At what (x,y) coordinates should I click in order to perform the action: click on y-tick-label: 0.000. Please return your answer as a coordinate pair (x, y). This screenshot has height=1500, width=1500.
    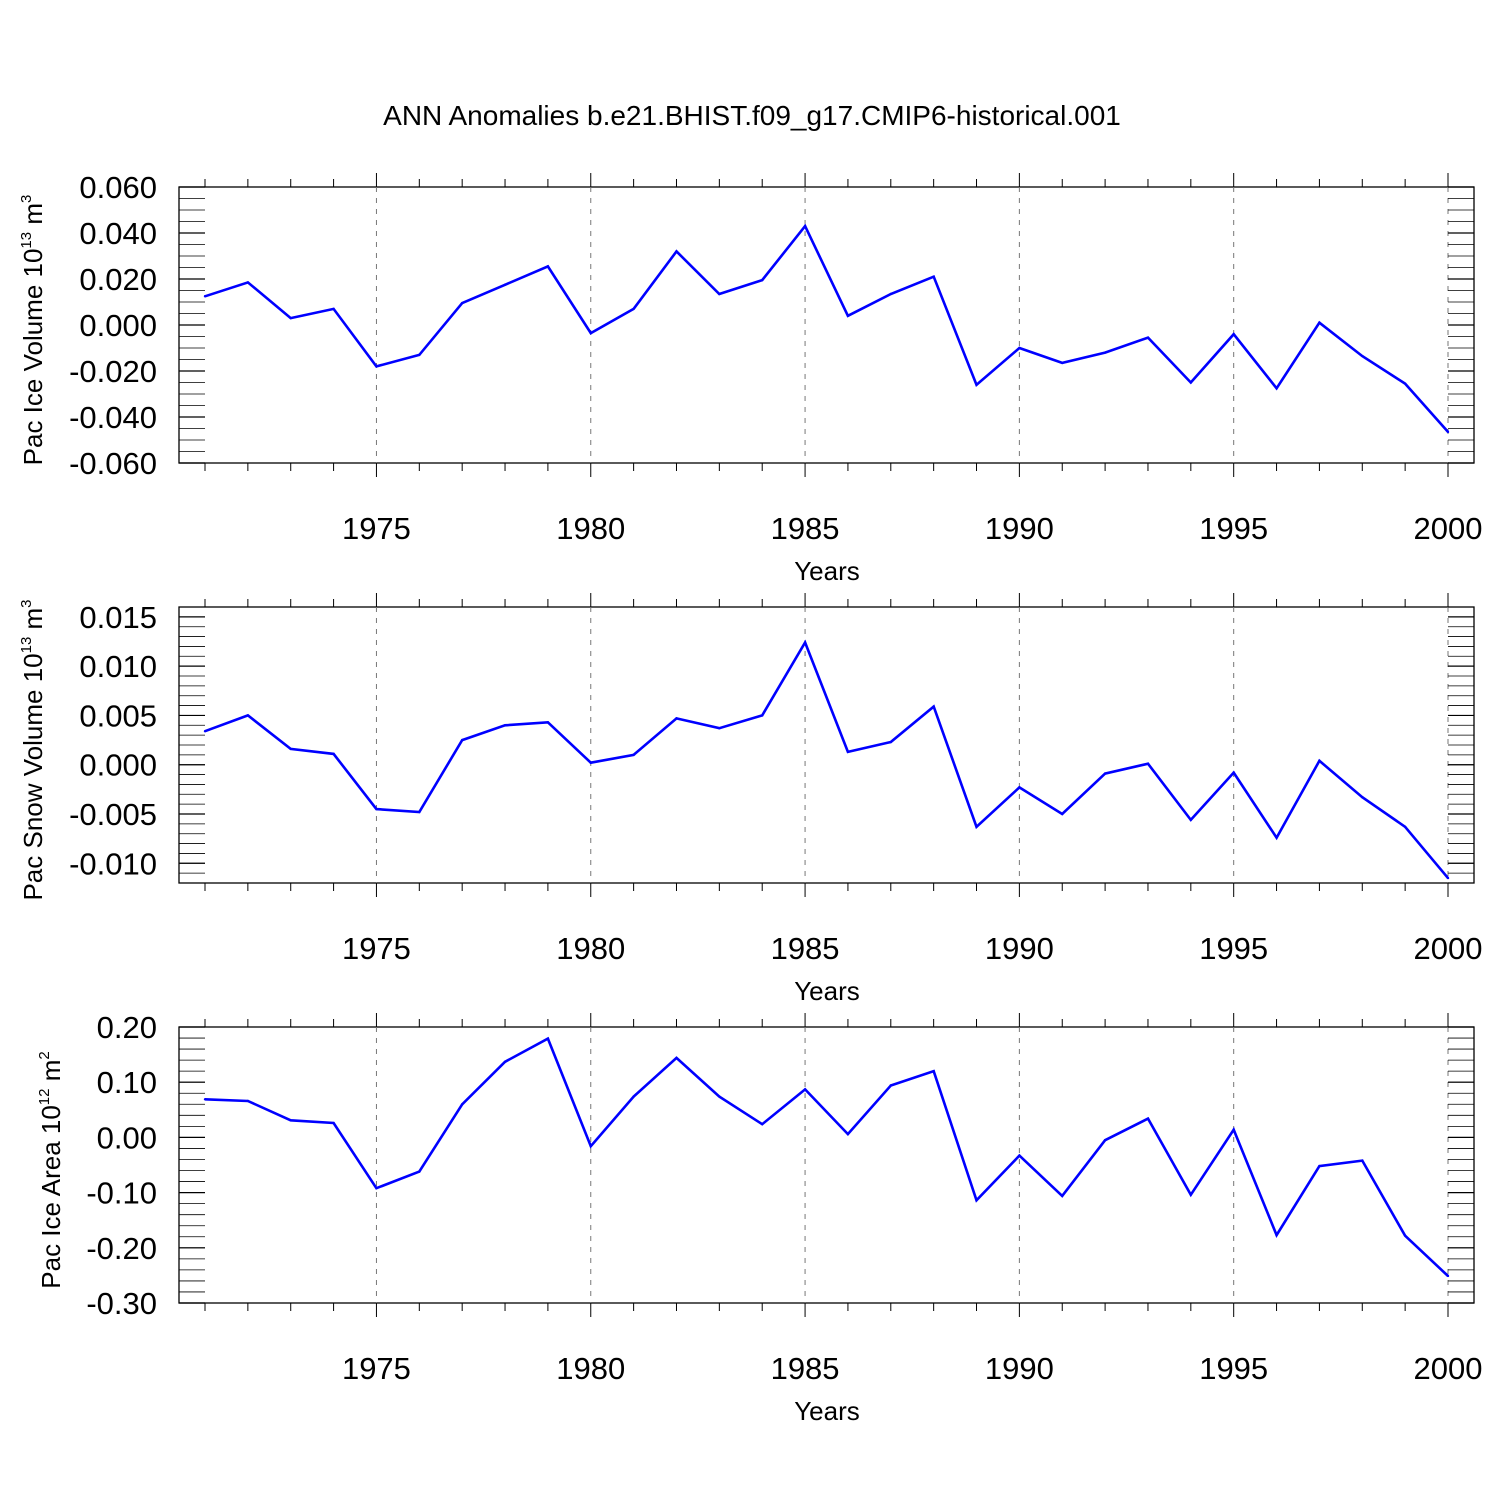
    Looking at the image, I should click on (118, 765).